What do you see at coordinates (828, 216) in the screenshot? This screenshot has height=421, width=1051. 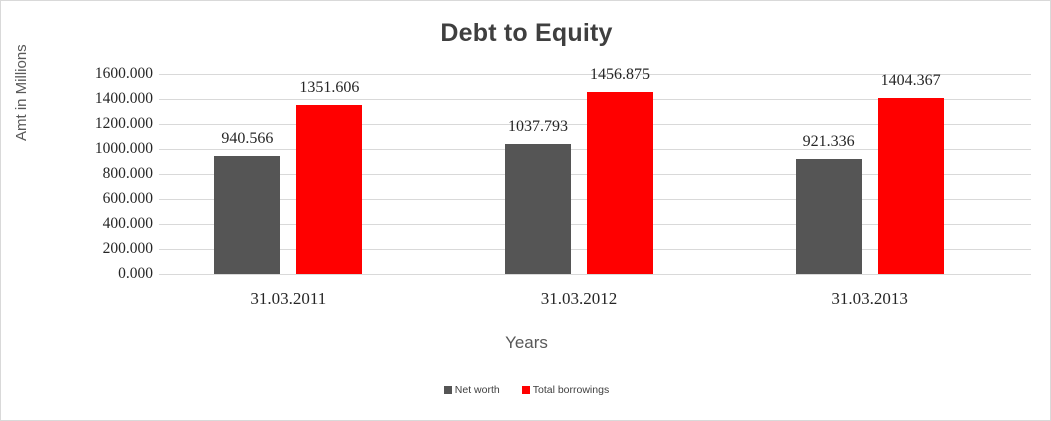 I see `bar-net-worth-31.03.2013` at bounding box center [828, 216].